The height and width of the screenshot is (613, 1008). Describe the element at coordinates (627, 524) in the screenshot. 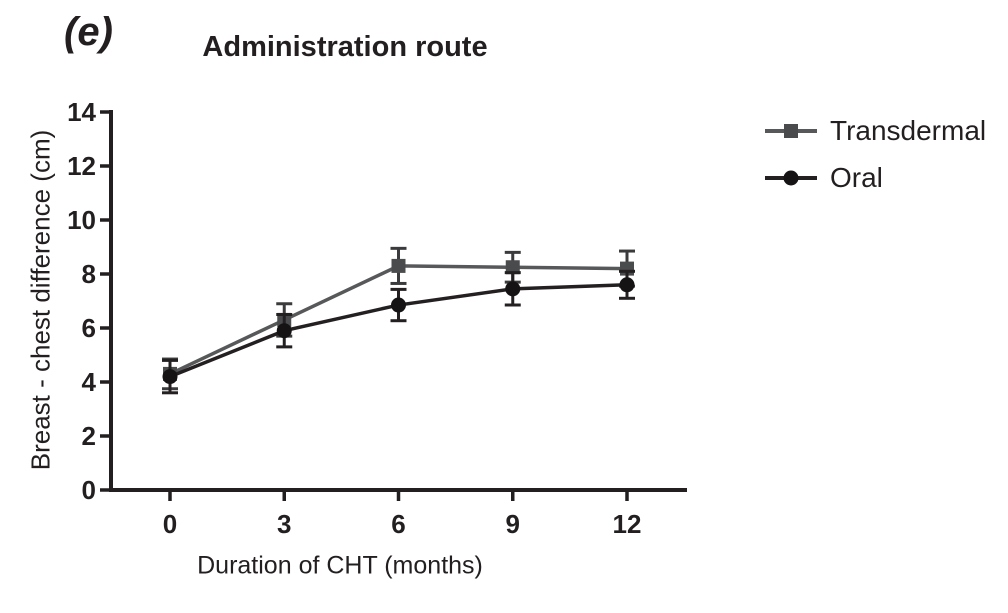

I see `x-tick-label: 12` at that location.